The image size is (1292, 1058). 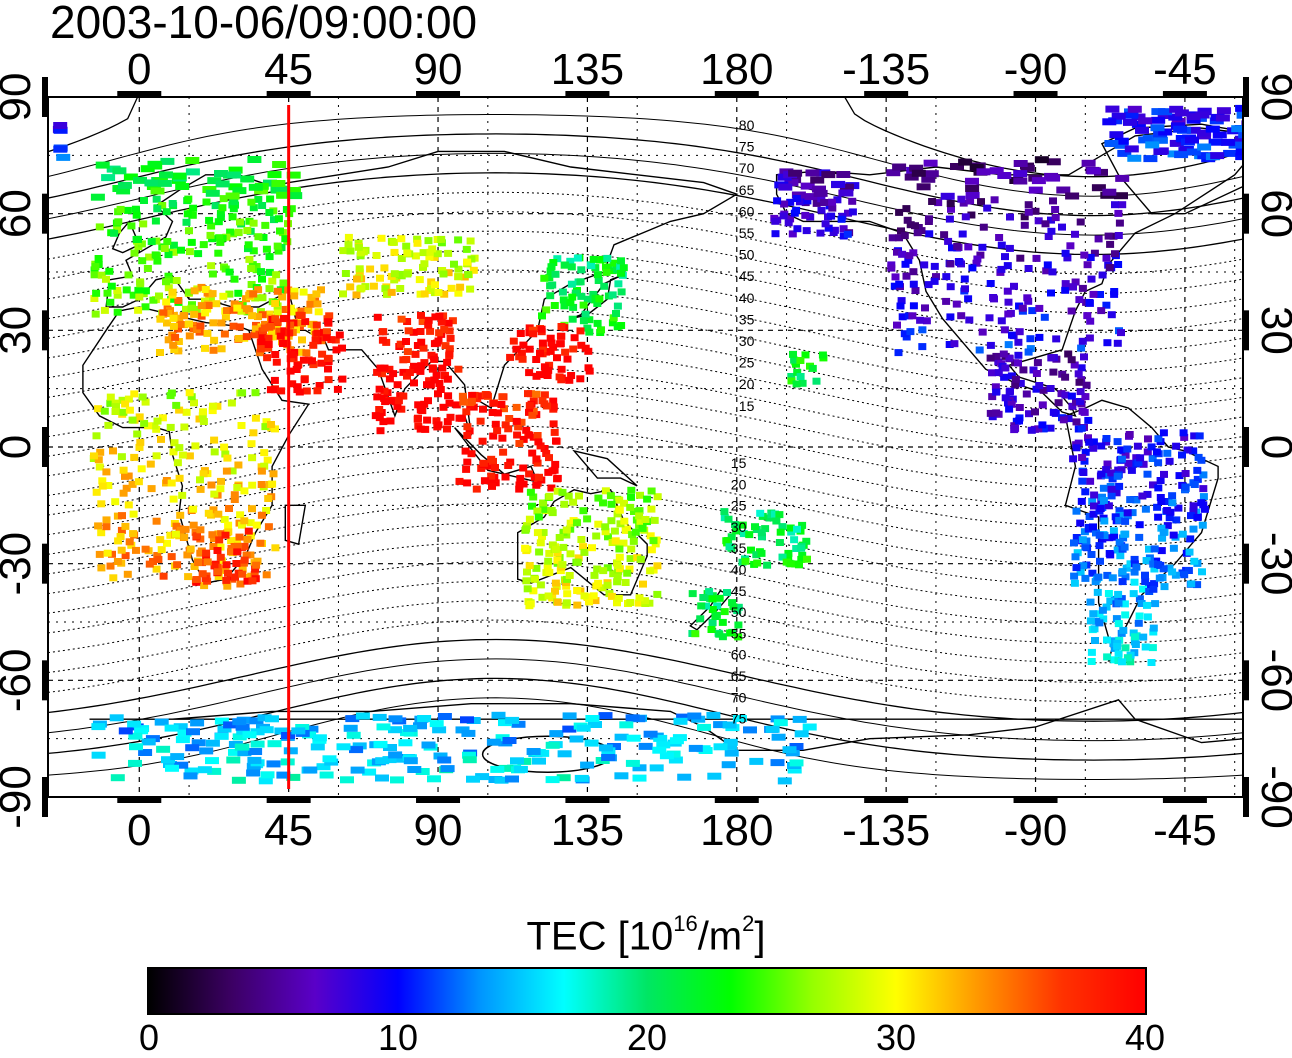 What do you see at coordinates (508, 441) in the screenshot?
I see `tec-region` at bounding box center [508, 441].